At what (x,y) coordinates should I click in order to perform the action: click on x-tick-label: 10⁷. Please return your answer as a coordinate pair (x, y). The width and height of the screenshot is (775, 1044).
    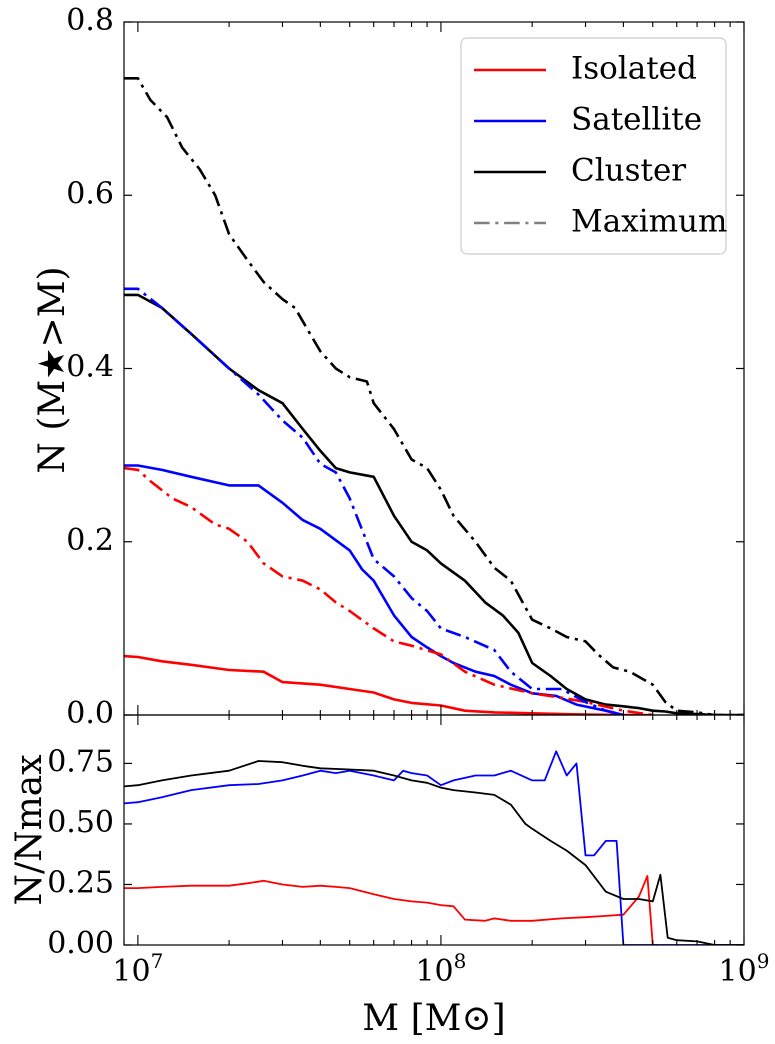
    Looking at the image, I should click on (137, 969).